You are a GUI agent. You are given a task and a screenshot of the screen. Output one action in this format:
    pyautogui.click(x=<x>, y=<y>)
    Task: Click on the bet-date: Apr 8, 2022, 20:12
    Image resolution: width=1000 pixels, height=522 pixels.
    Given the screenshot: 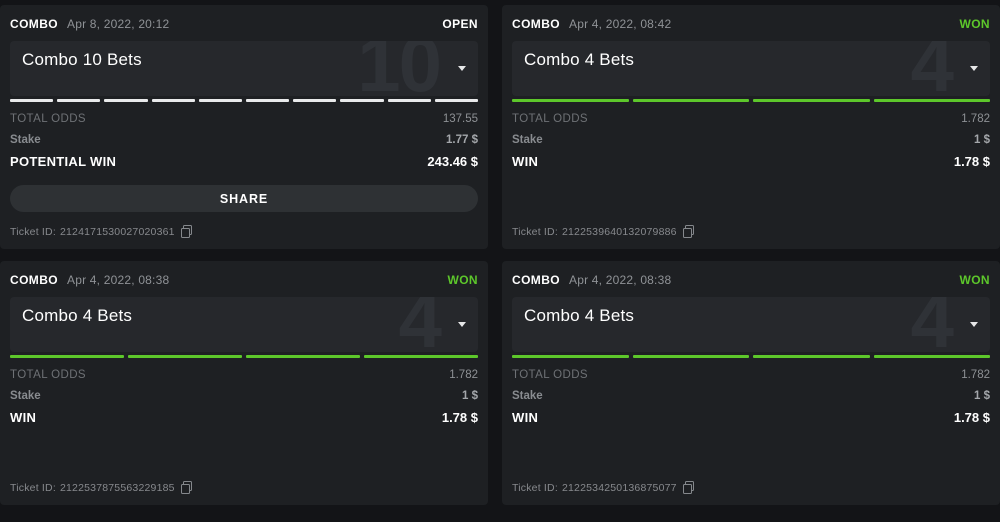 What is the action you would take?
    pyautogui.click(x=118, y=24)
    